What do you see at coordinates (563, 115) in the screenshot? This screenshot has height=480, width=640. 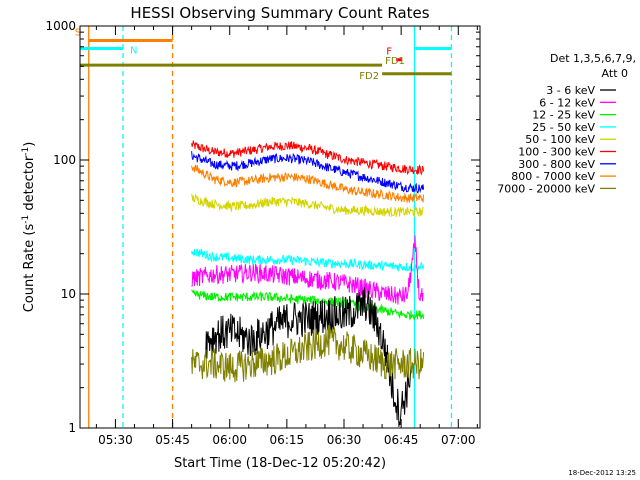 I see `legend-entry-label: 12 - 25 keV` at bounding box center [563, 115].